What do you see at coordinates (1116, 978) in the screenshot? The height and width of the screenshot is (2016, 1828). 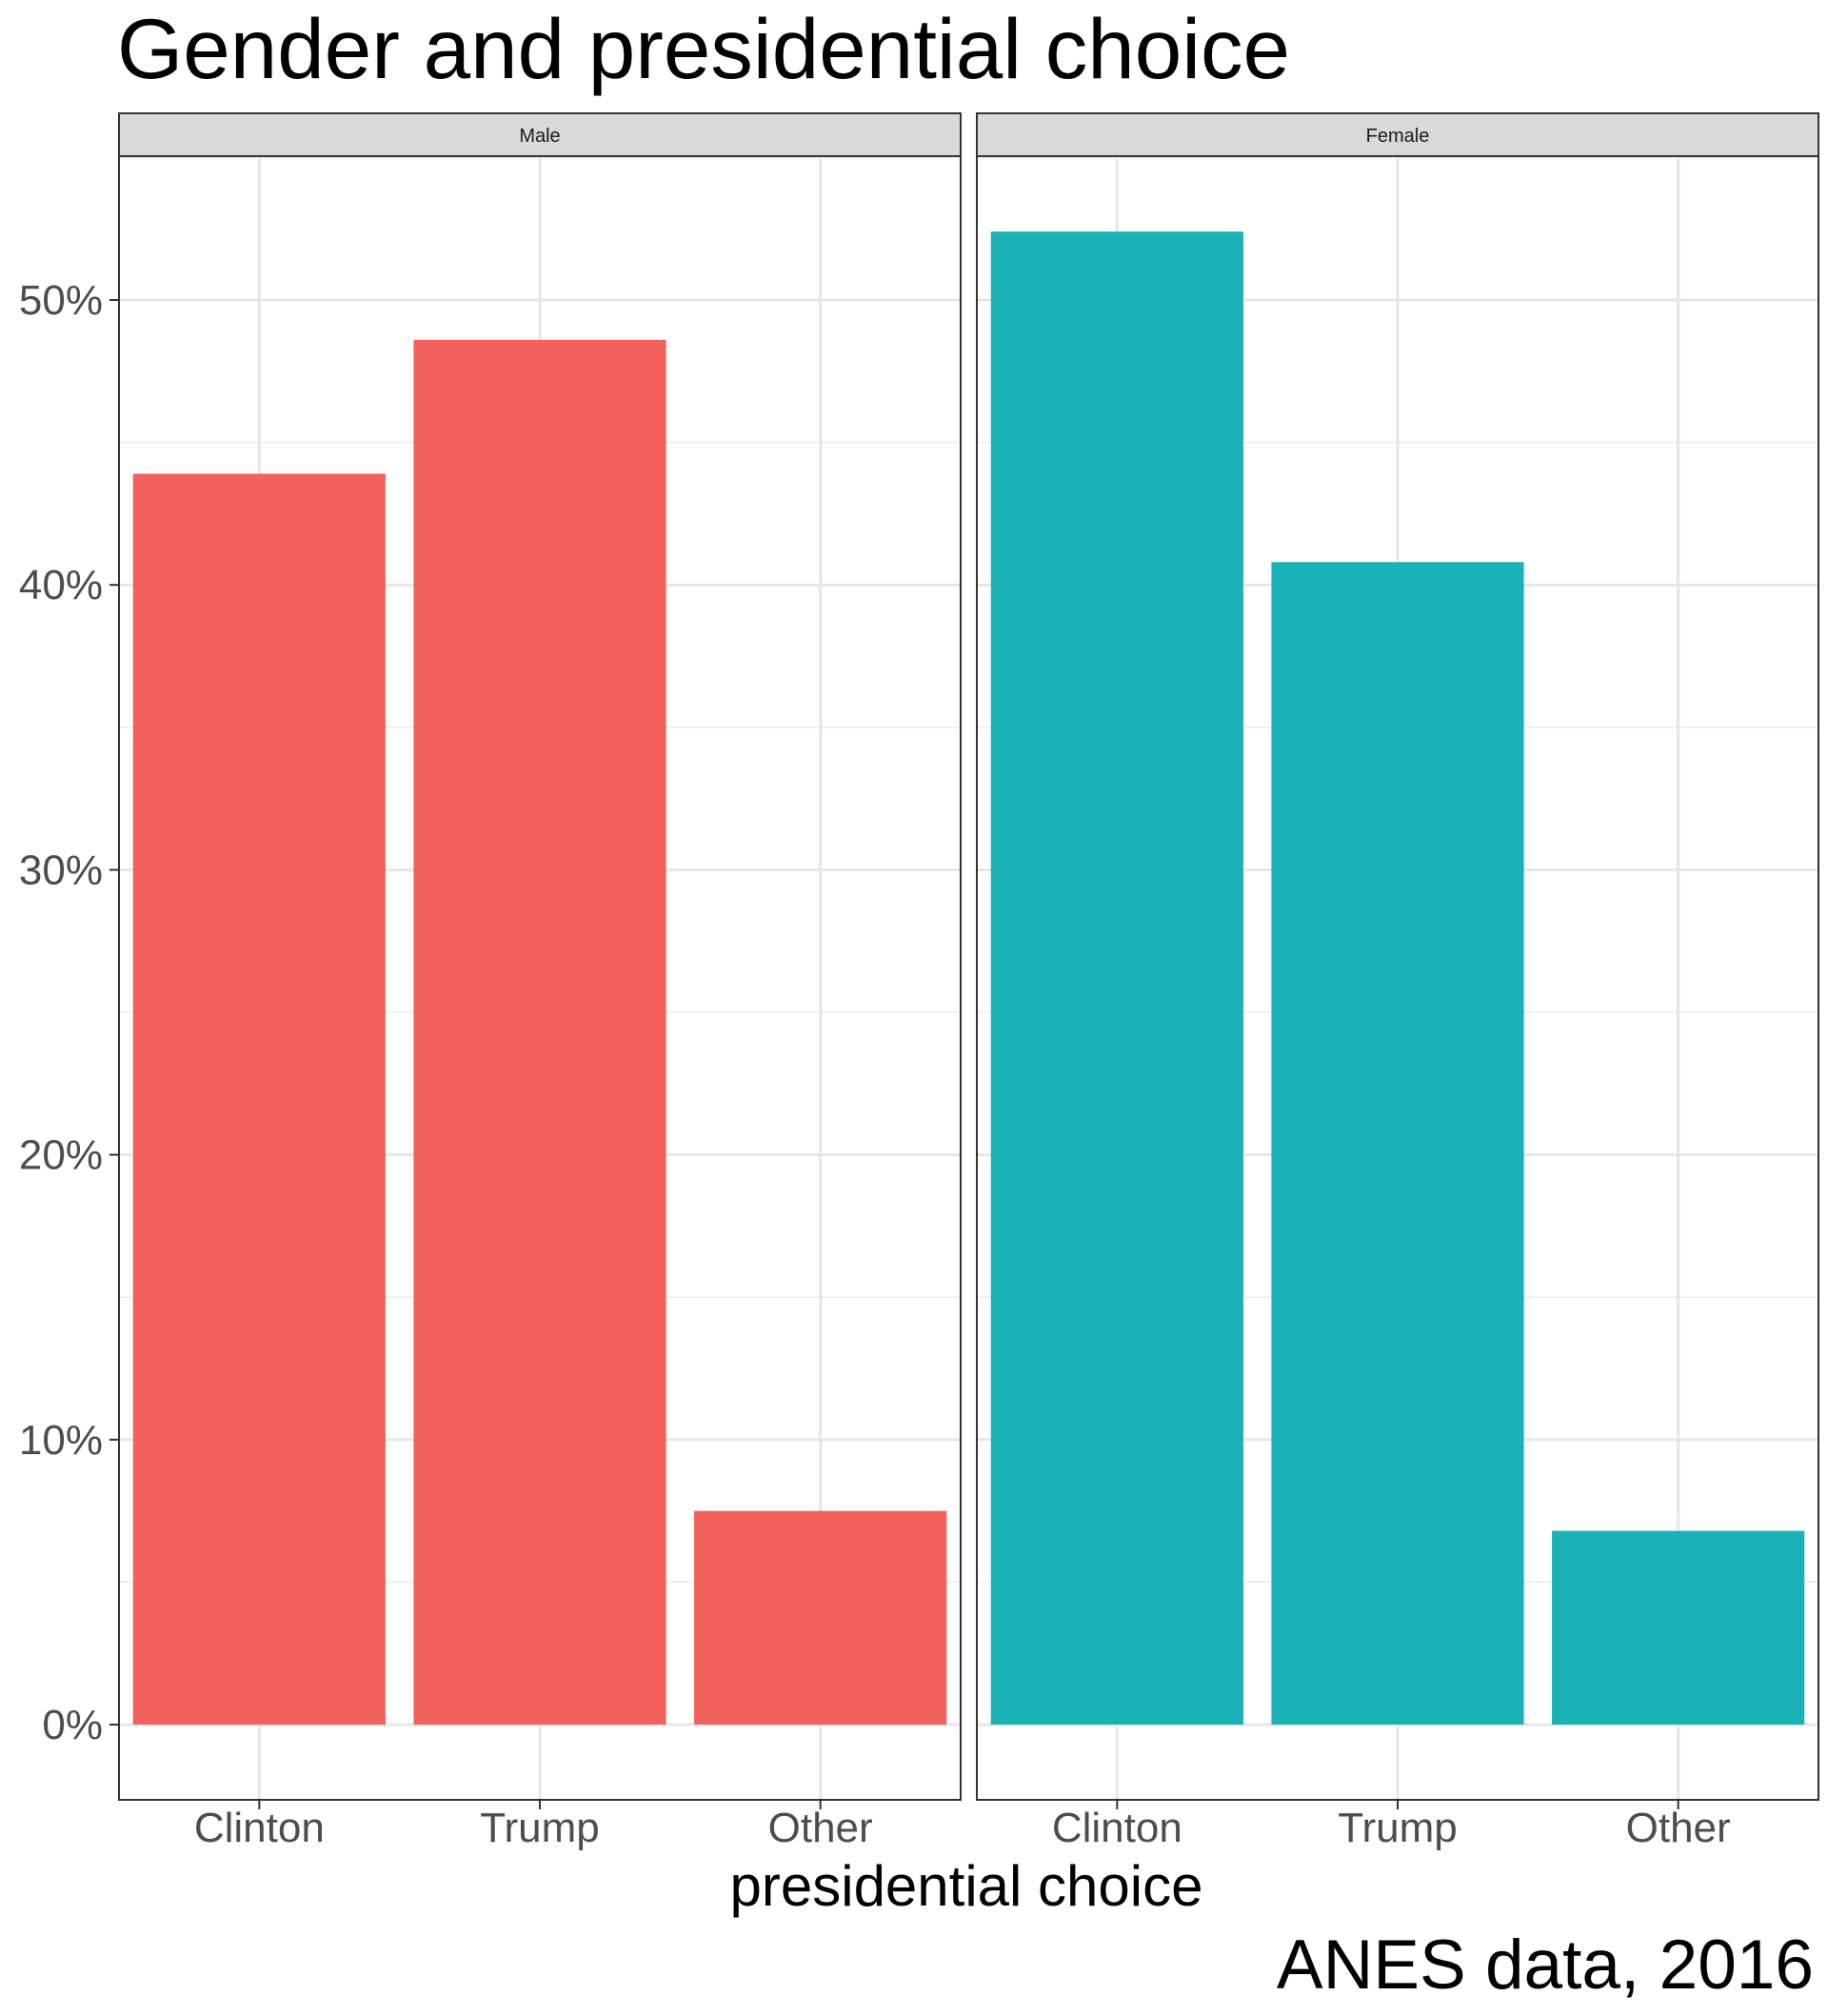 I see `bar-female-clinton` at bounding box center [1116, 978].